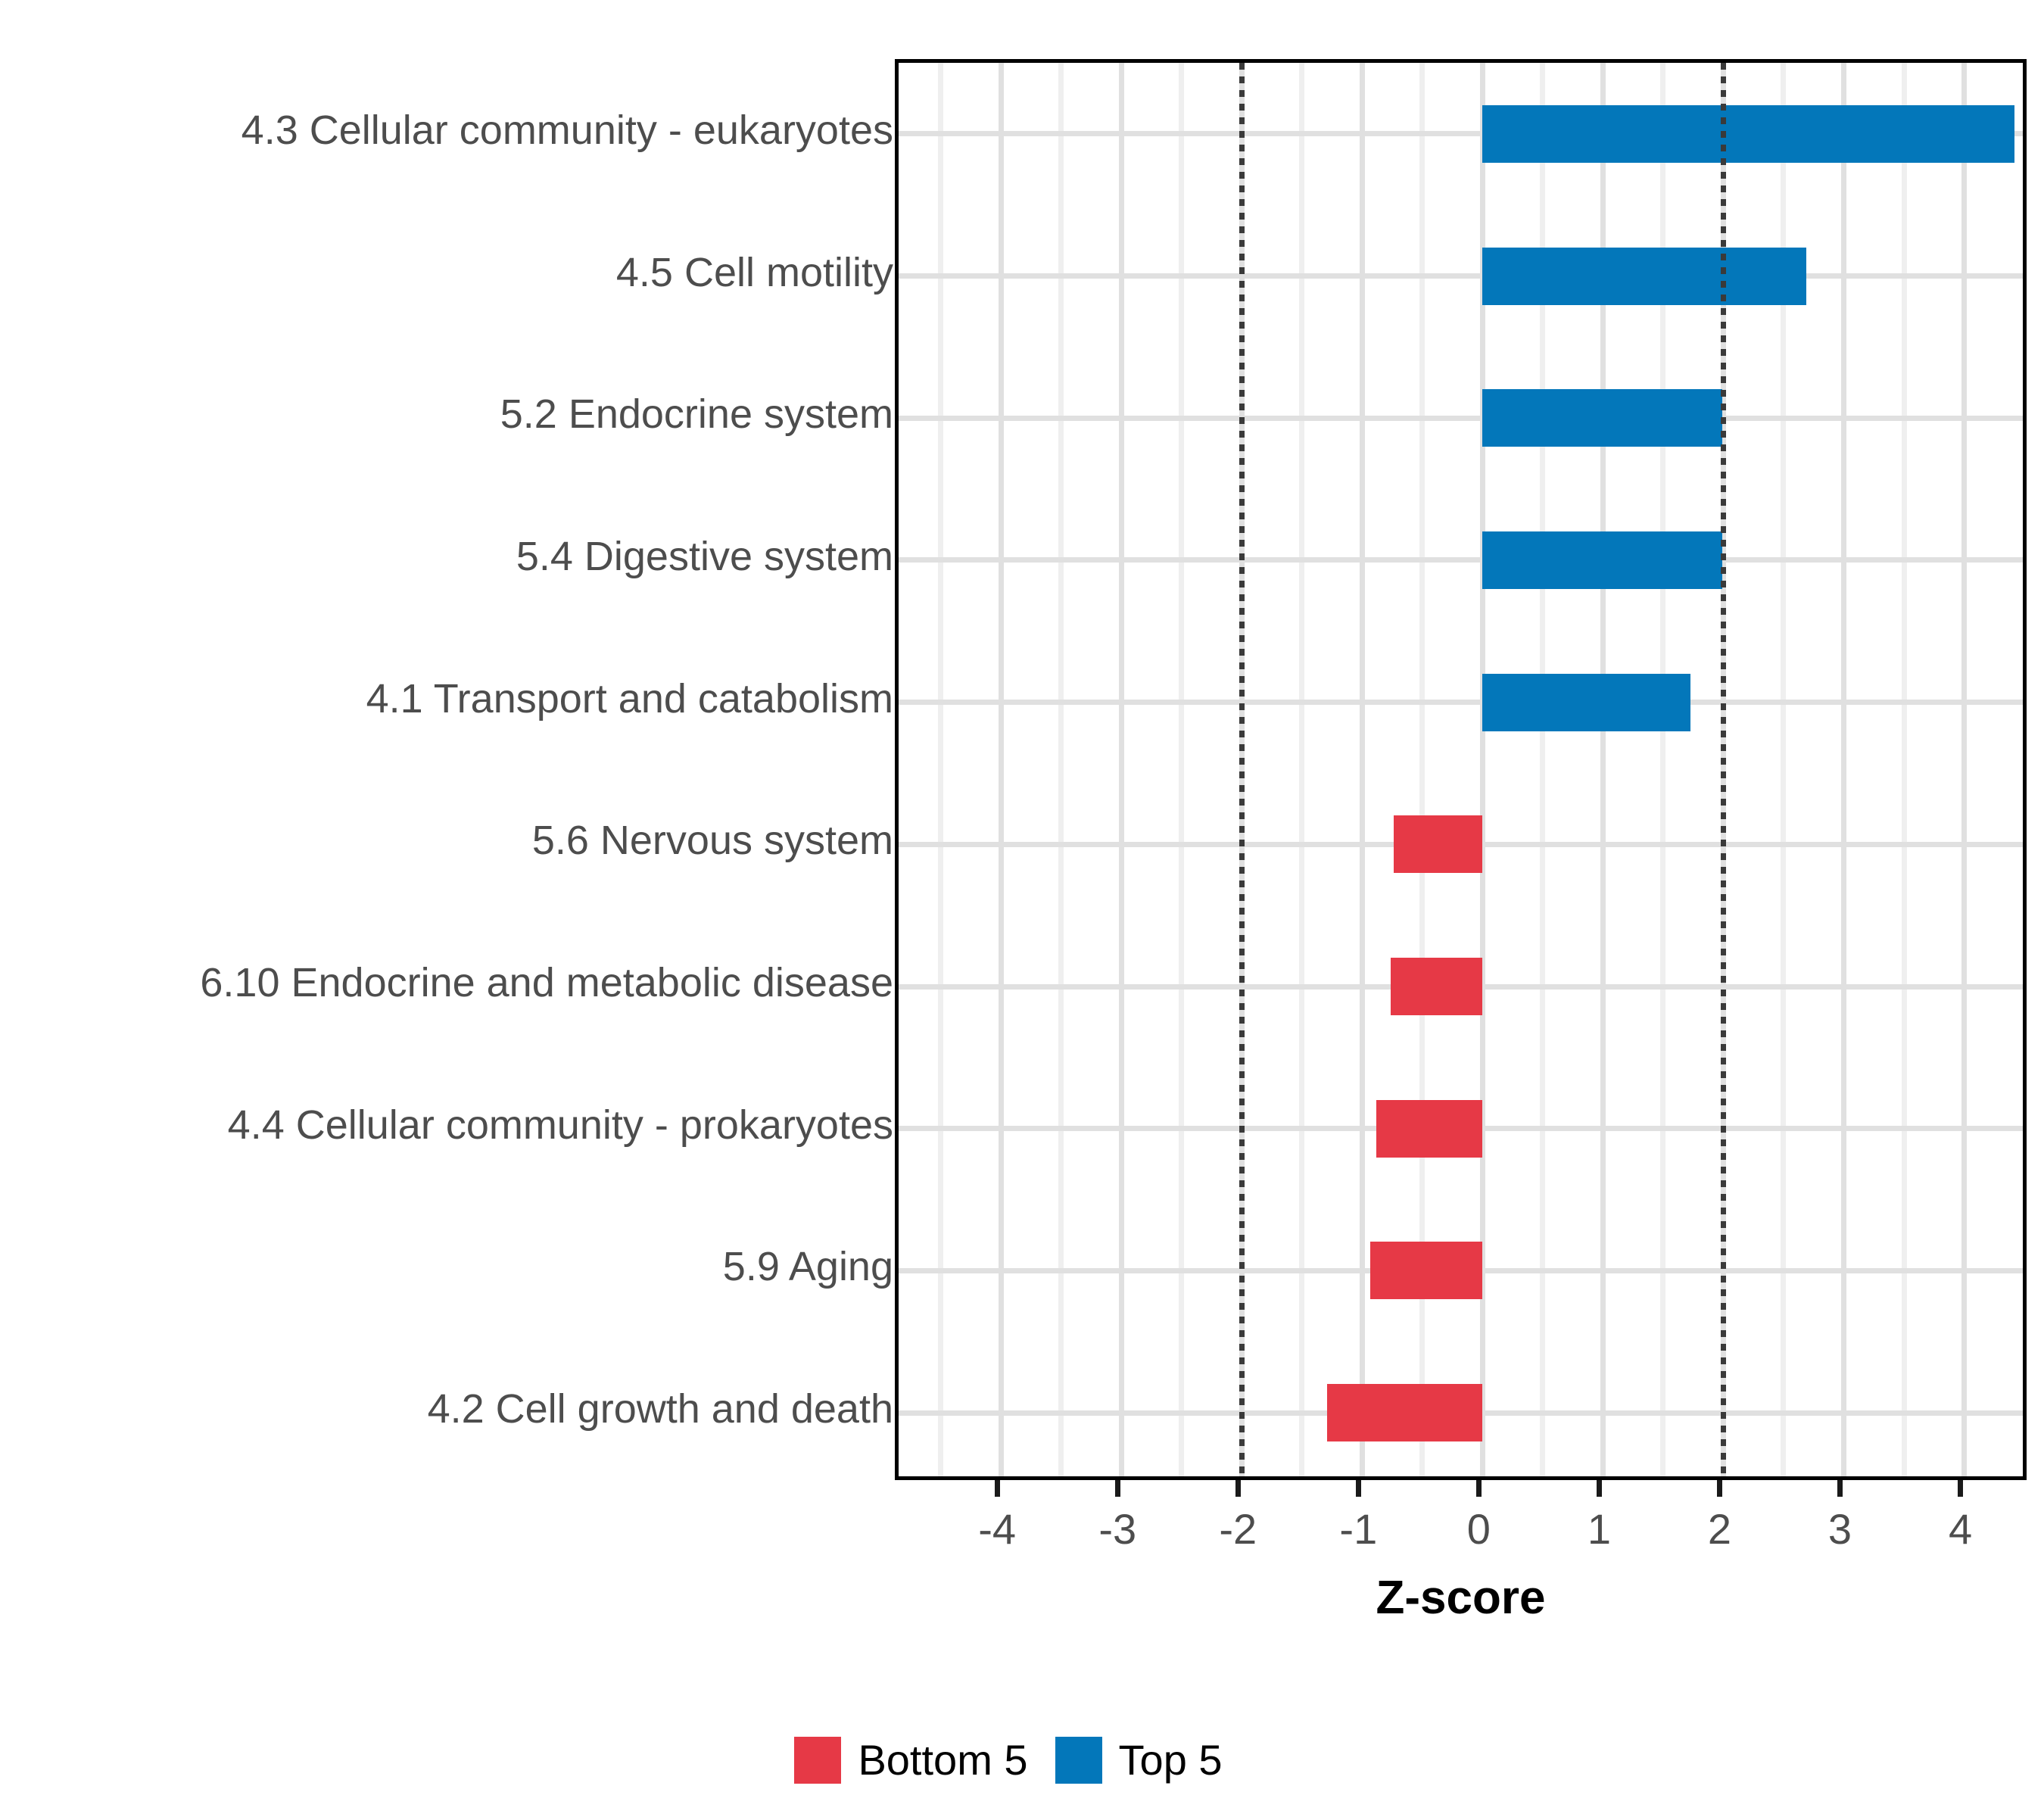 The height and width of the screenshot is (1817, 2044). What do you see at coordinates (704, 556) in the screenshot?
I see `y-axis-category-label: 5.4 Digestive system` at bounding box center [704, 556].